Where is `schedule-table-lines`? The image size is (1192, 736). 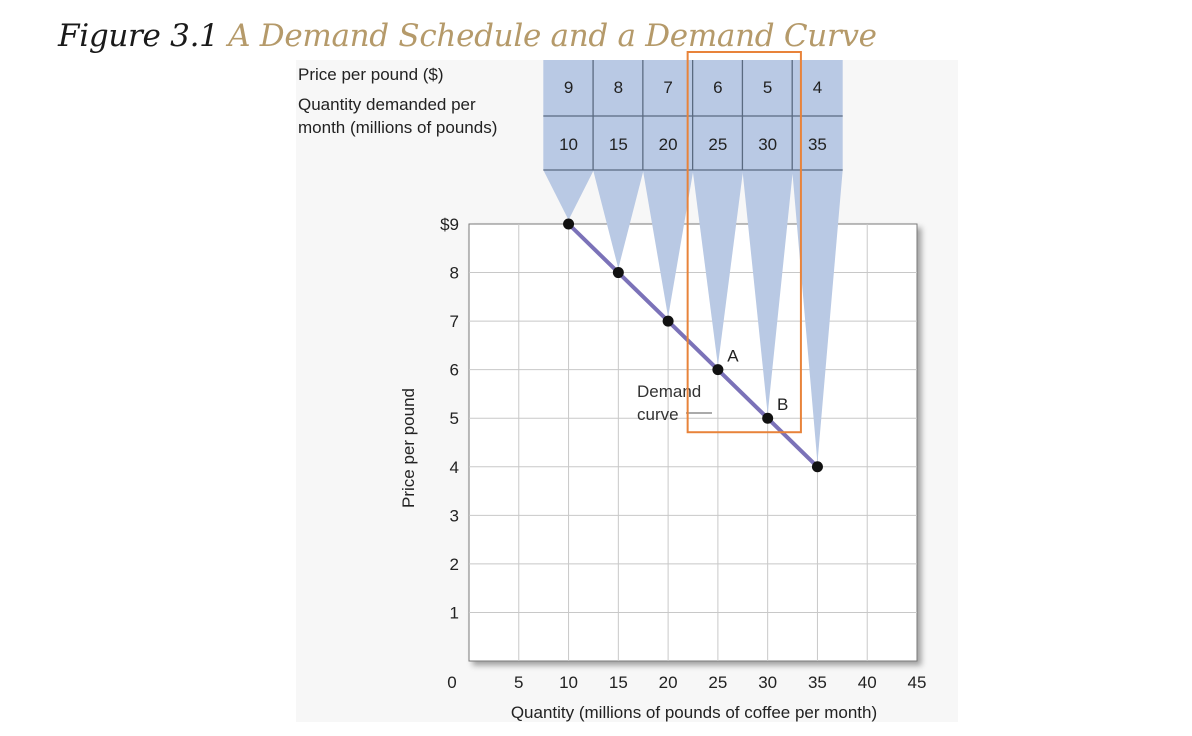 schedule-table-lines is located at coordinates (693, 115).